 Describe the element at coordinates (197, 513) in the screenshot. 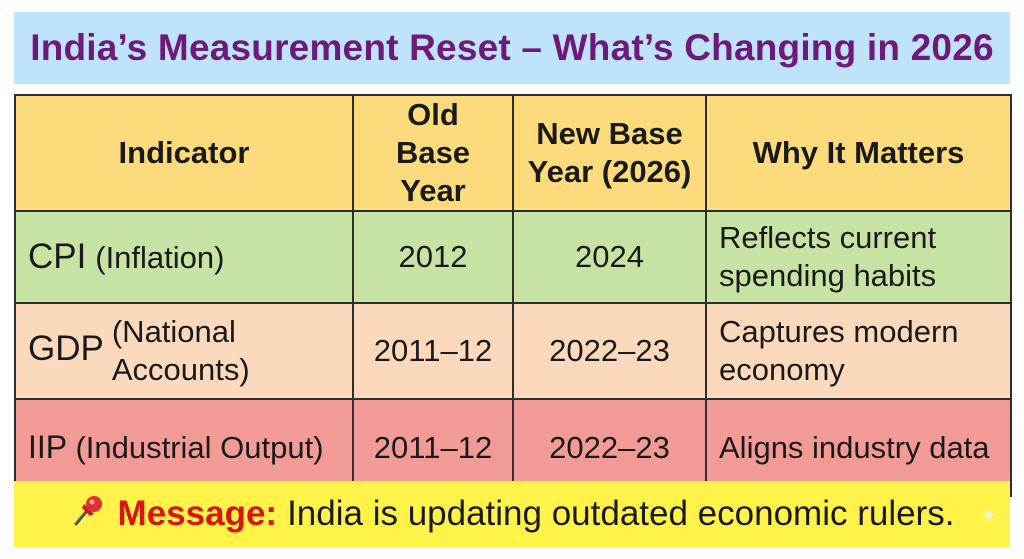

I see `message-label: Message:` at that location.